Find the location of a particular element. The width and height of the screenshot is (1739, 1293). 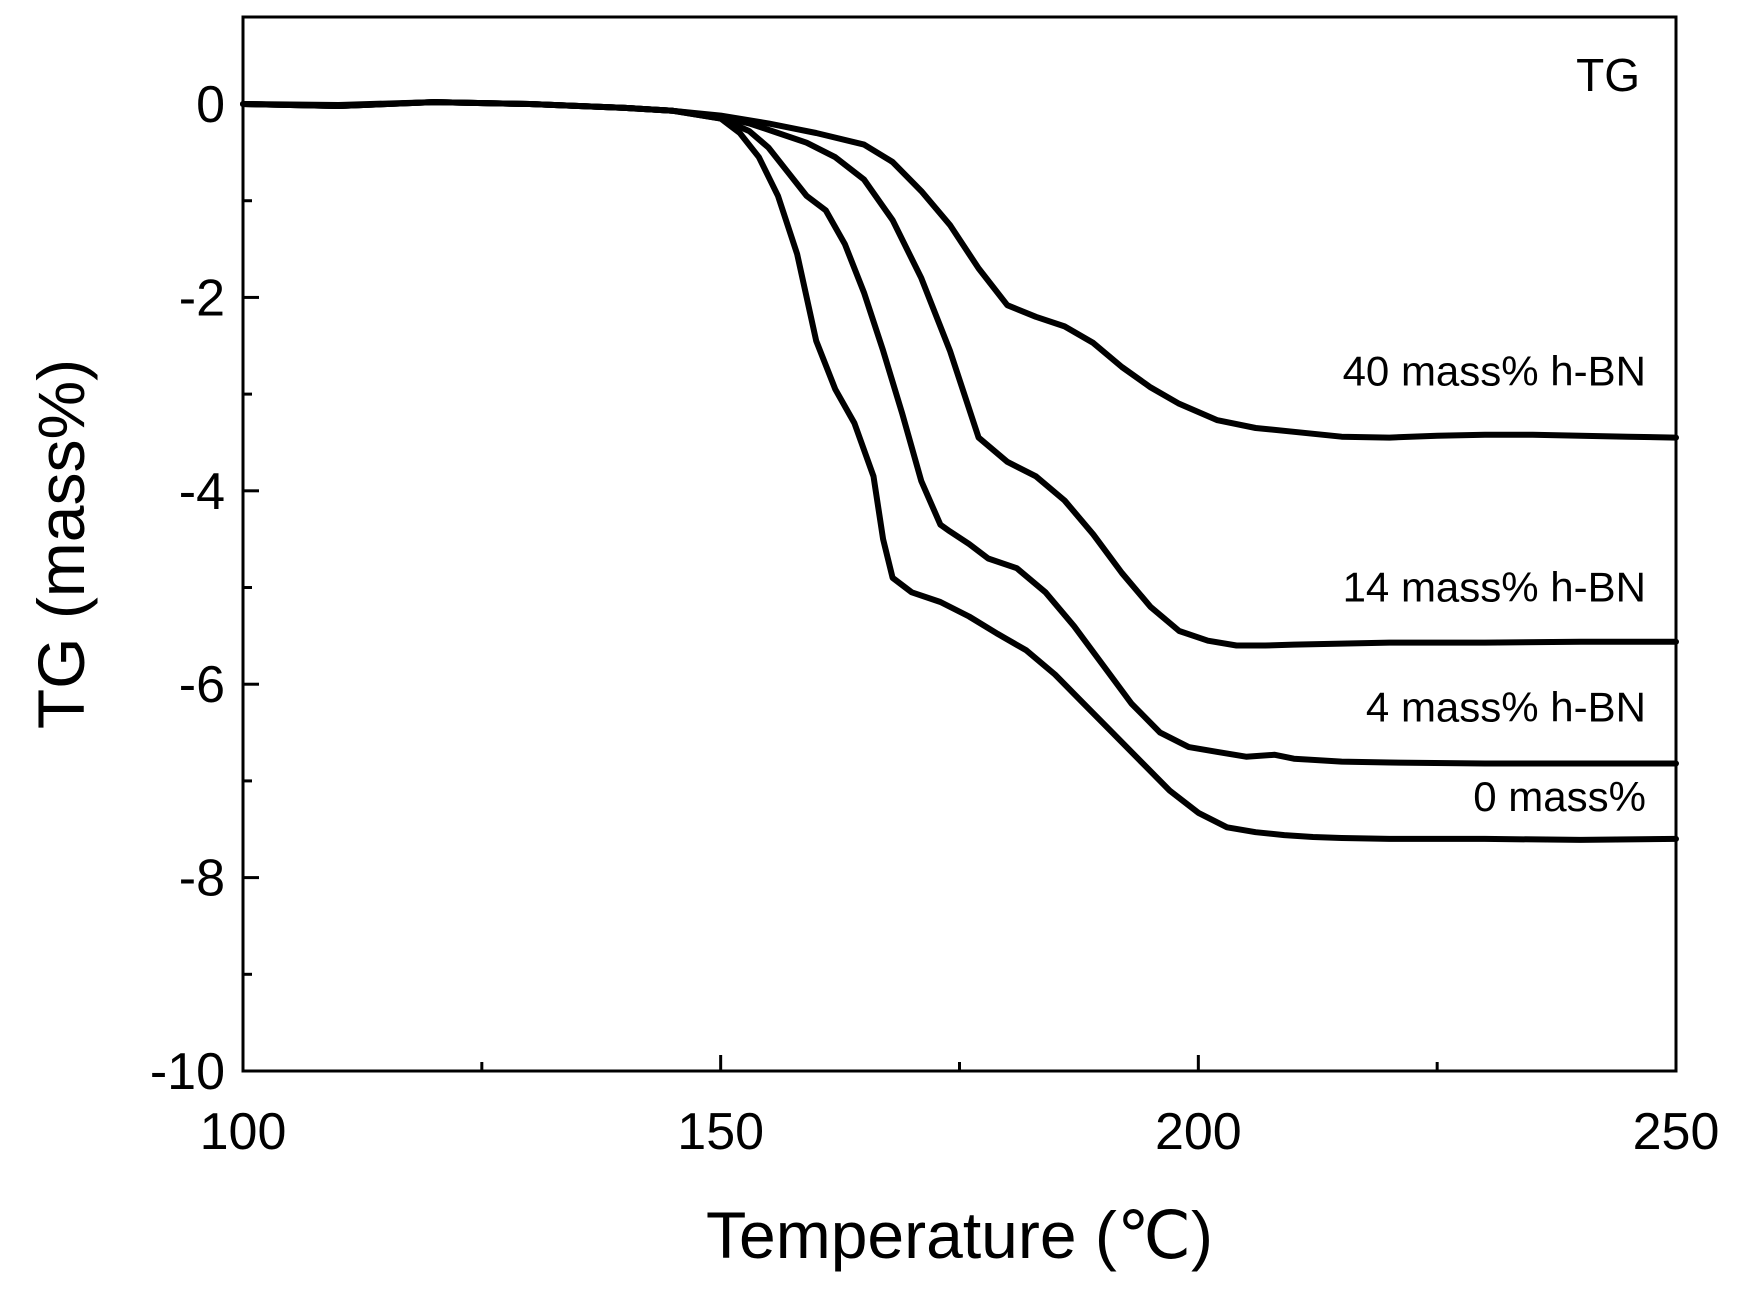

y-tick-label: -6 is located at coordinates (202, 685).